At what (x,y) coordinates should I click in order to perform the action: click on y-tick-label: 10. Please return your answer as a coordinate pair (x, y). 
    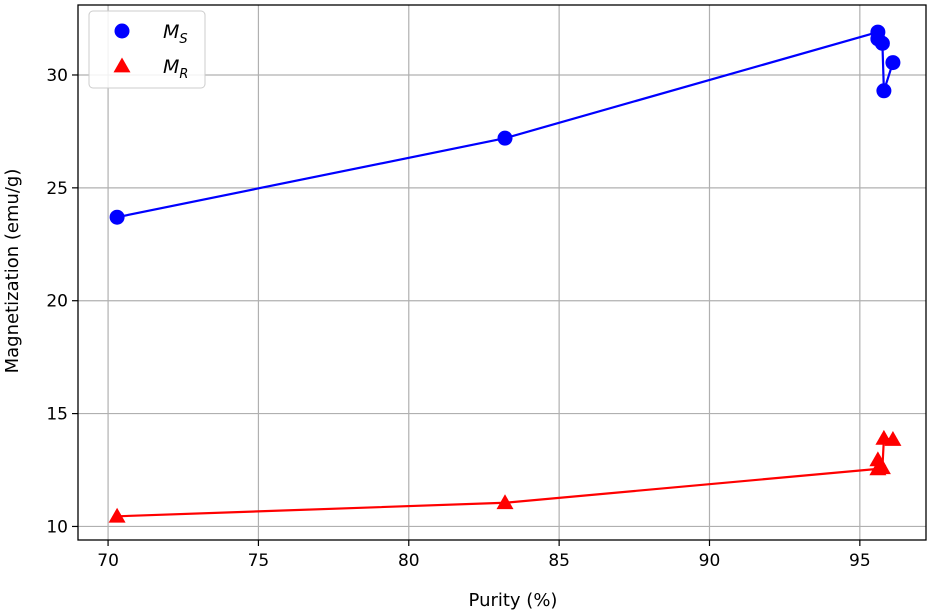
    Looking at the image, I should click on (57, 527).